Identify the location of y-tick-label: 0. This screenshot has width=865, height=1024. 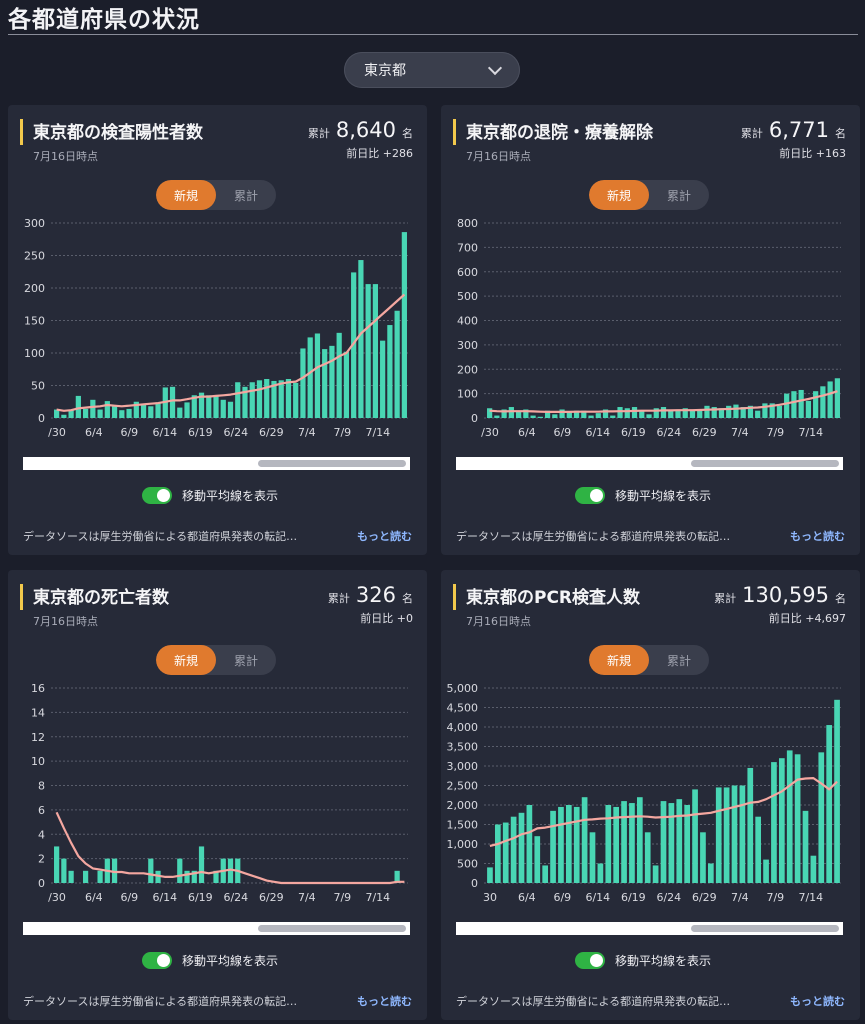
(41, 418).